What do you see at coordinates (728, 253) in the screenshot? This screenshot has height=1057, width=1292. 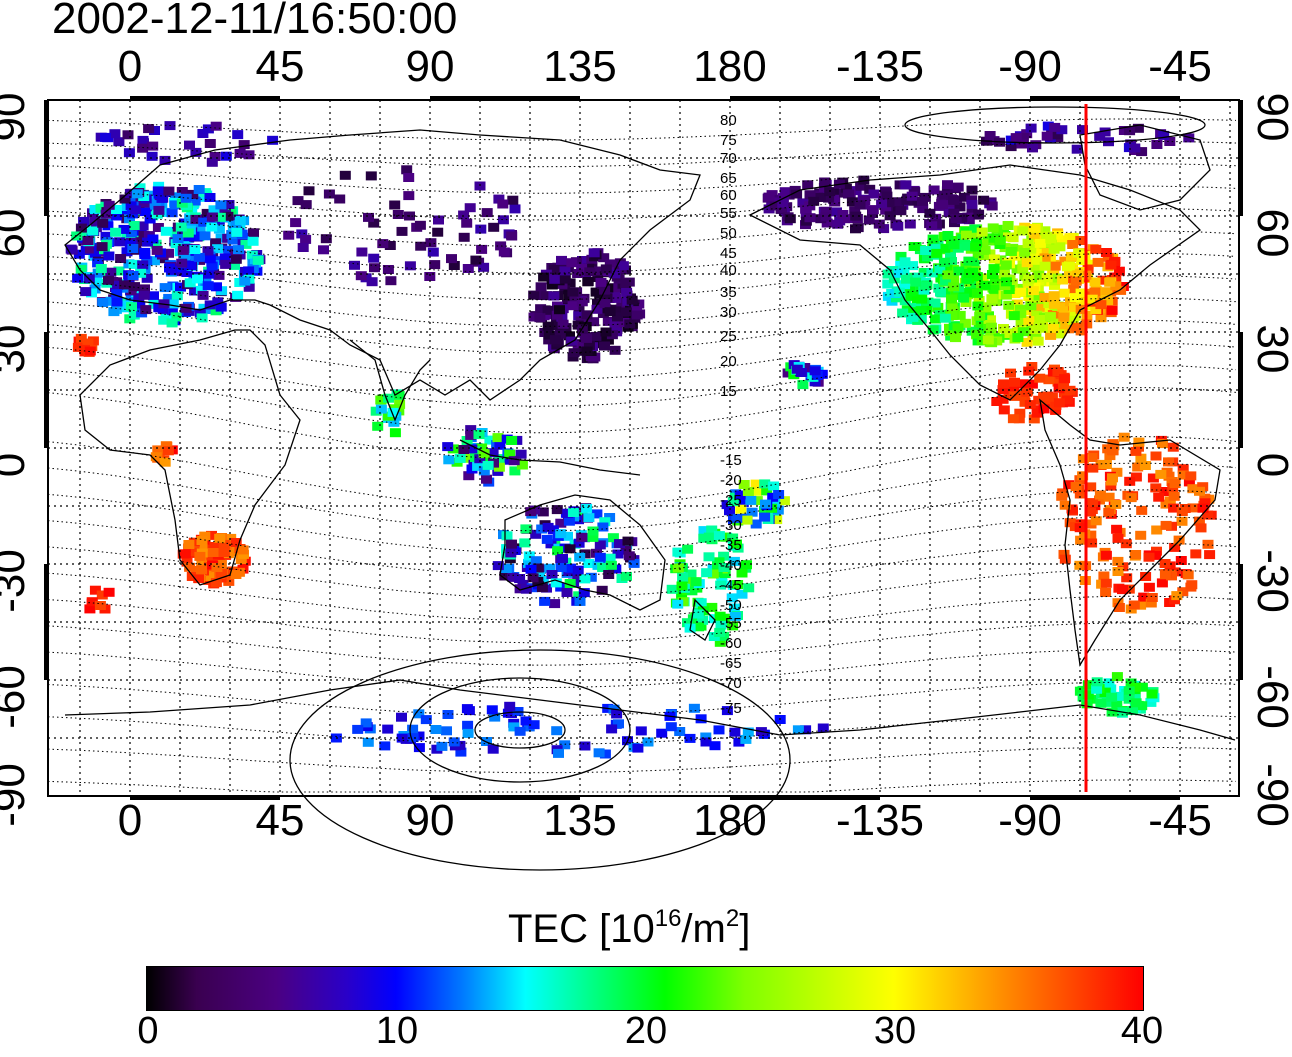 I see `contour-label: 45` at bounding box center [728, 253].